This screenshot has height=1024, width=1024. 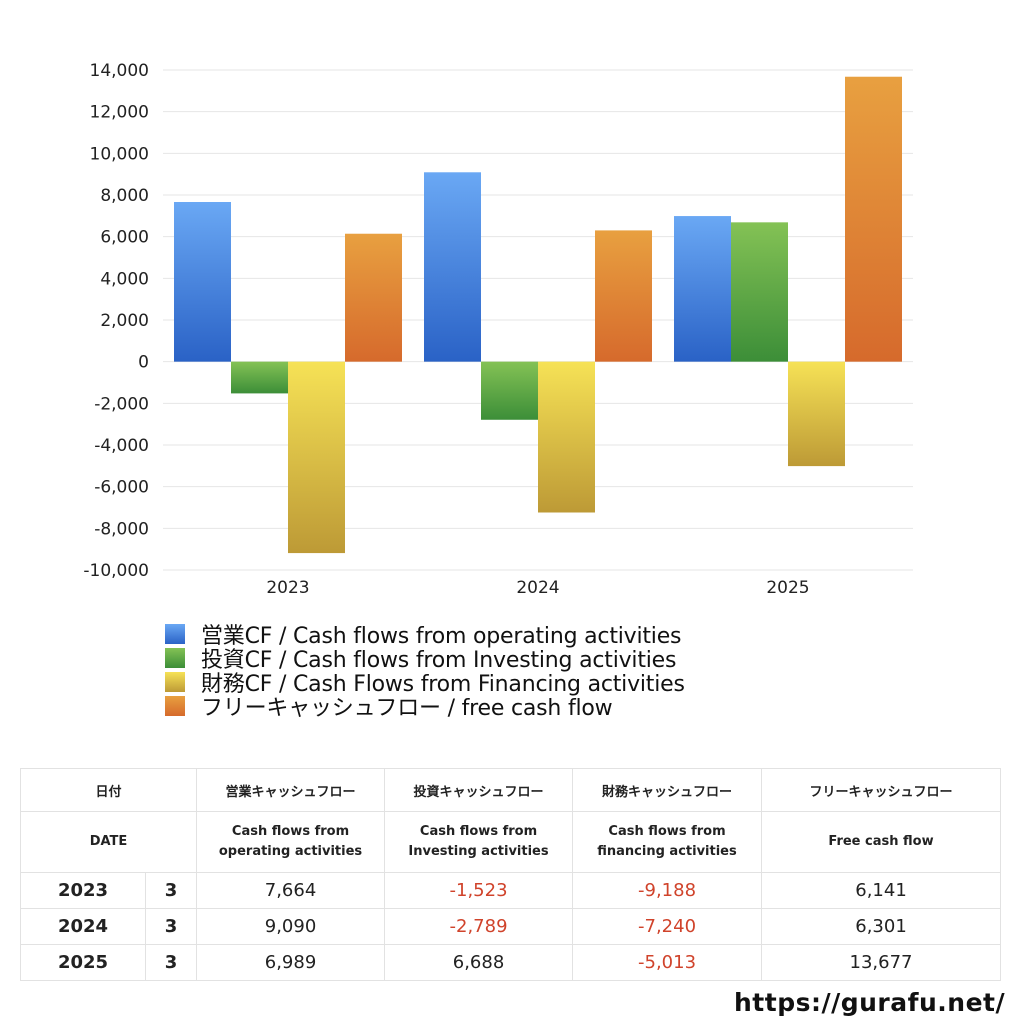 What do you see at coordinates (881, 842) in the screenshot?
I see `header-free-en: Free cash flow` at bounding box center [881, 842].